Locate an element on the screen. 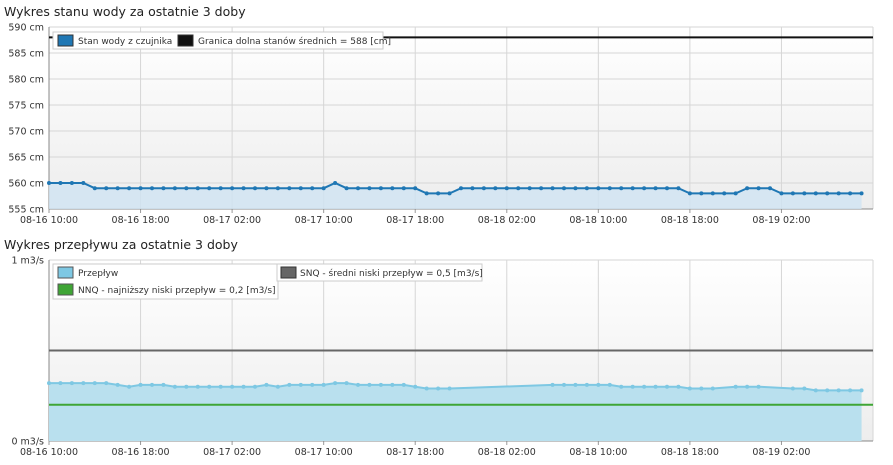 The width and height of the screenshot is (893, 465). chart-title-flow: Wykres przepływu za ostatnie 3 doby is located at coordinates (121, 244).